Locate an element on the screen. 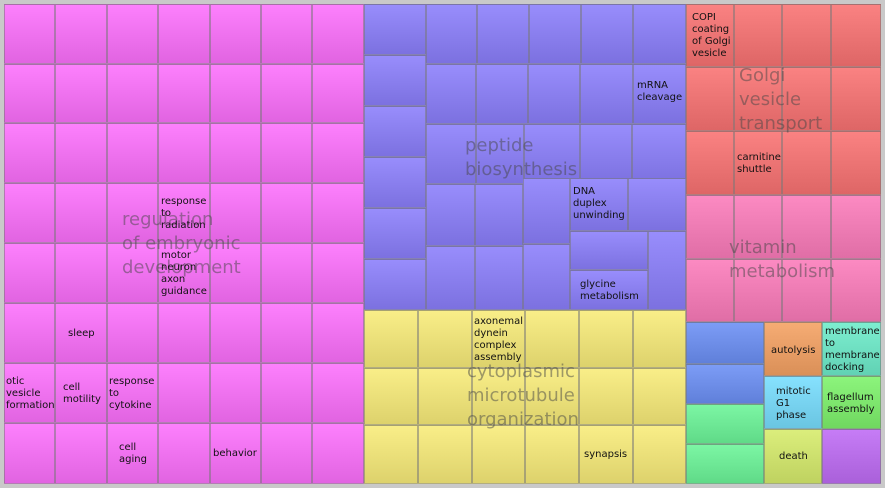 This screenshot has width=885, height=488. cell-label: cell motility is located at coordinates (82, 393).